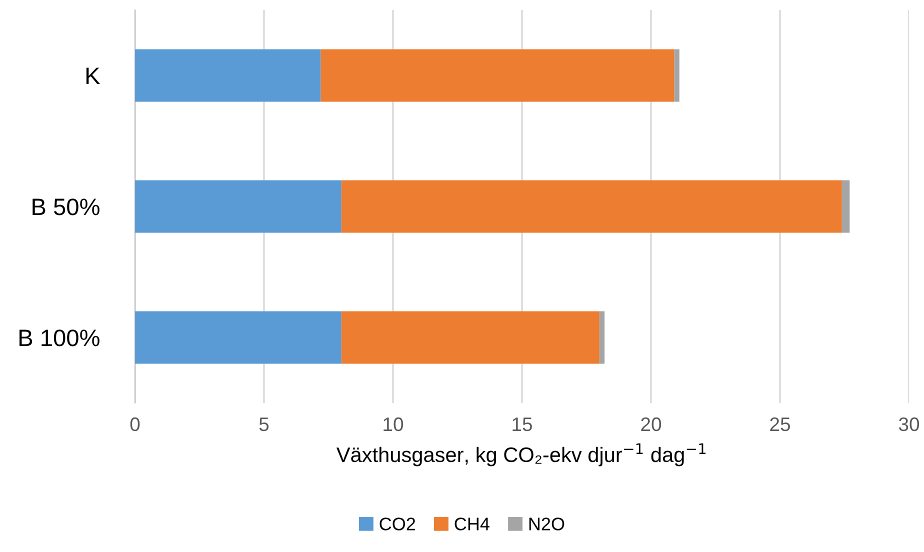 The height and width of the screenshot is (552, 924). What do you see at coordinates (651, 424) in the screenshot?
I see `x-tick-label: 20` at bounding box center [651, 424].